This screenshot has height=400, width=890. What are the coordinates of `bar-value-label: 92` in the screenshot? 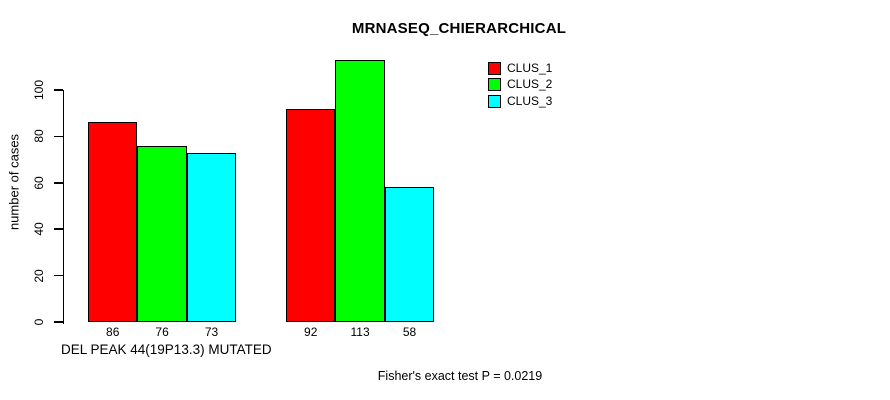 It's located at (311, 332).